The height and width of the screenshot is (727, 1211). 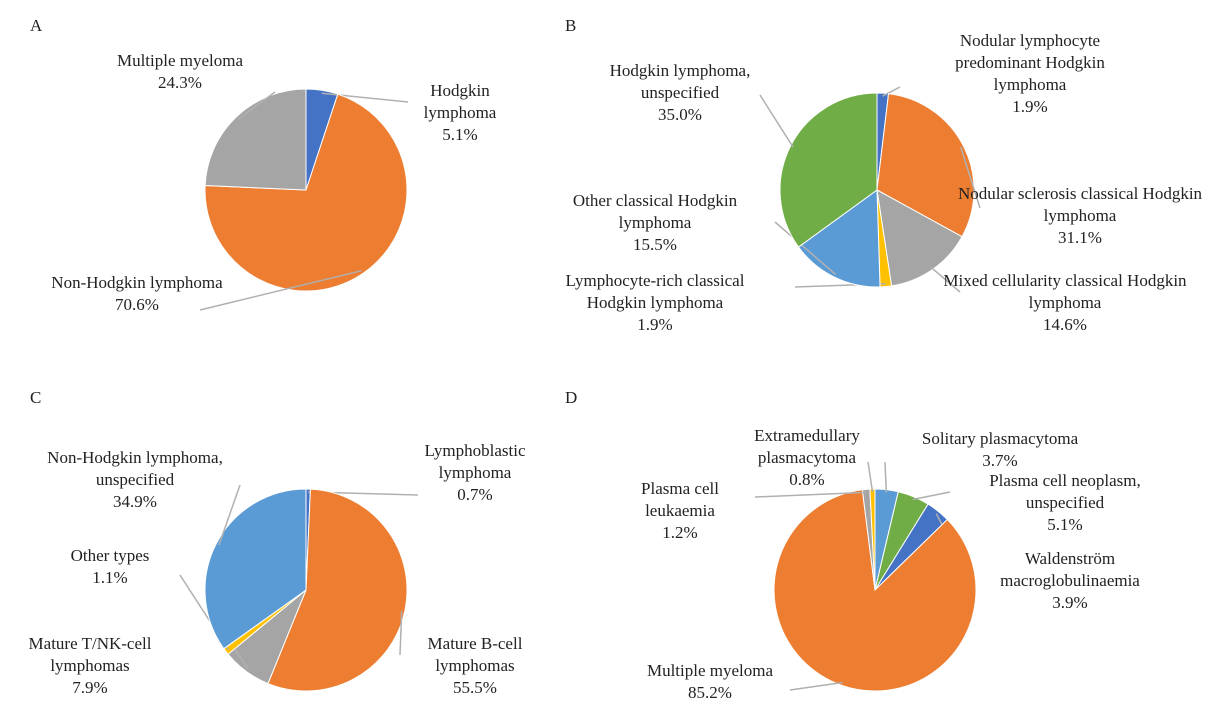 What do you see at coordinates (460, 101) in the screenshot?
I see `slice-name: Hodgkin lymphoma` at bounding box center [460, 101].